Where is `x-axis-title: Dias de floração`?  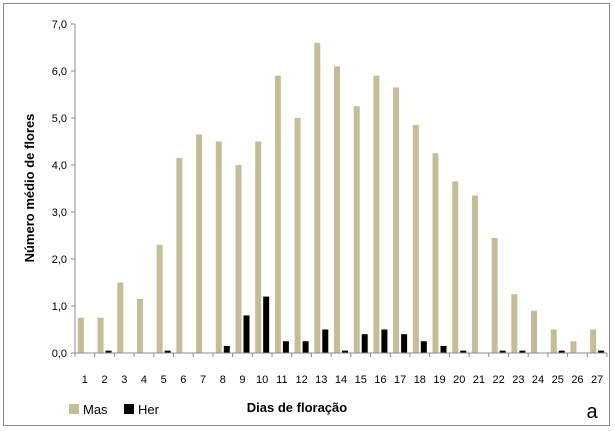 x-axis-title: Dias de floração is located at coordinates (297, 407).